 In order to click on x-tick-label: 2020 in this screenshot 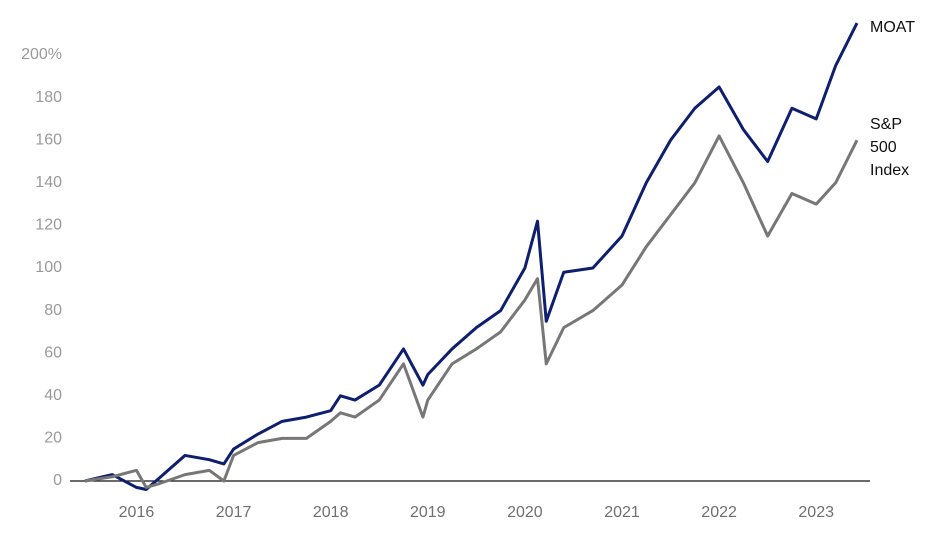, I will do `click(525, 512)`.